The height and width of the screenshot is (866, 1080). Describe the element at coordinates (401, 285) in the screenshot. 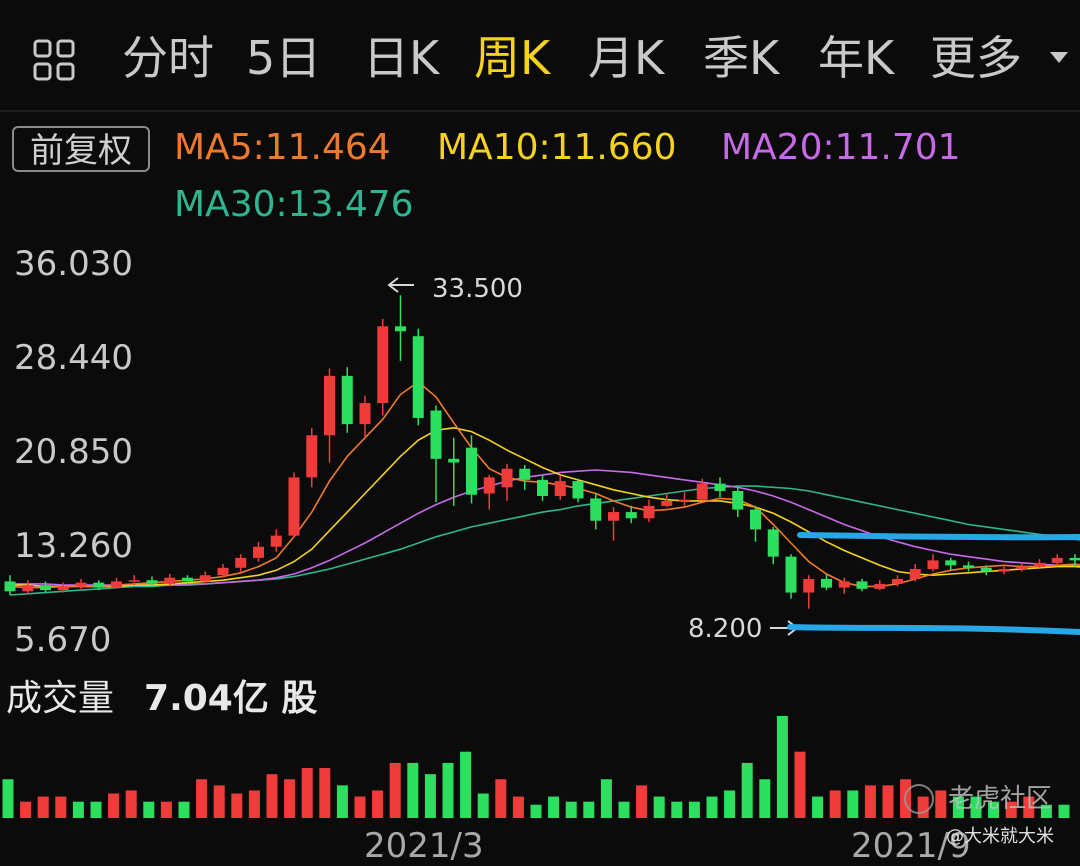

I see `high-arrow-icon` at that location.